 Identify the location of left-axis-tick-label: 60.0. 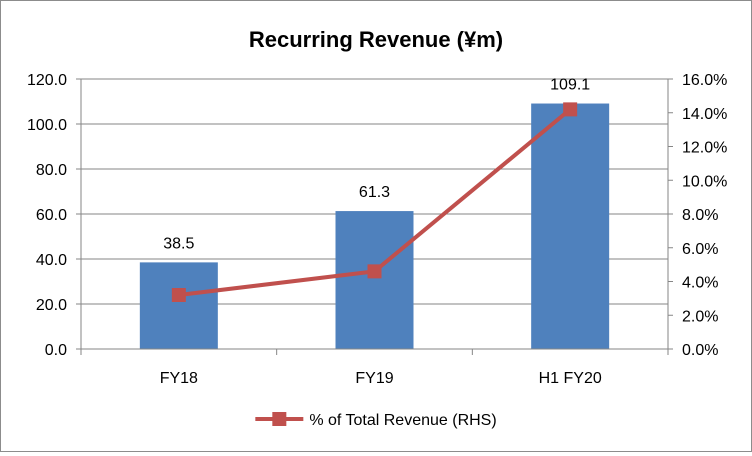
(51, 215).